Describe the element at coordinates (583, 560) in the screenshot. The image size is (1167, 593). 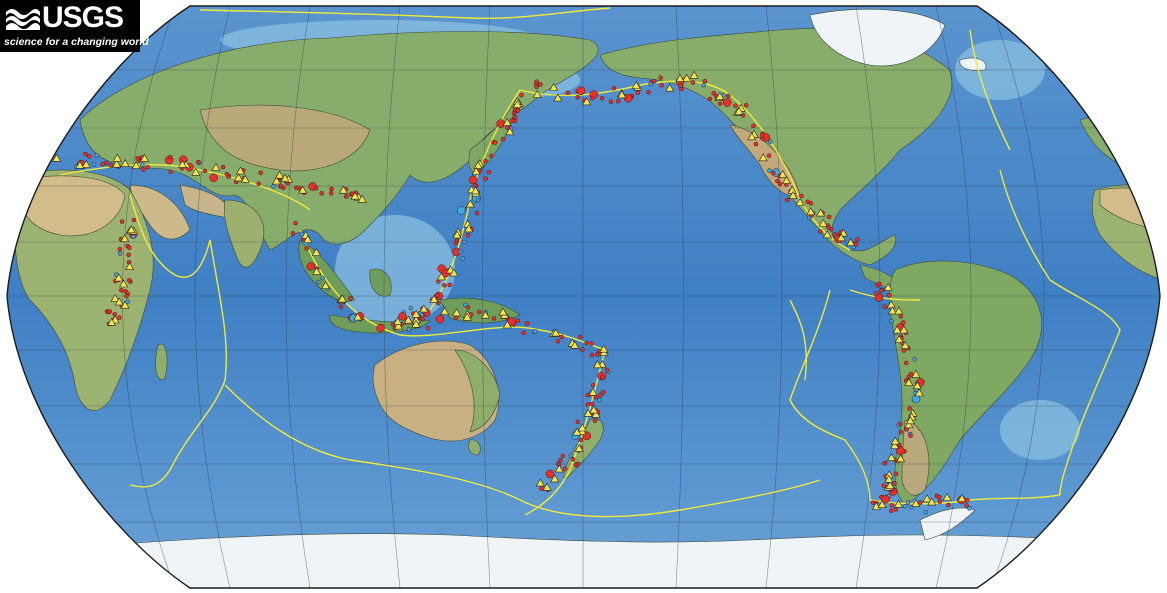
I see `antarctica` at that location.